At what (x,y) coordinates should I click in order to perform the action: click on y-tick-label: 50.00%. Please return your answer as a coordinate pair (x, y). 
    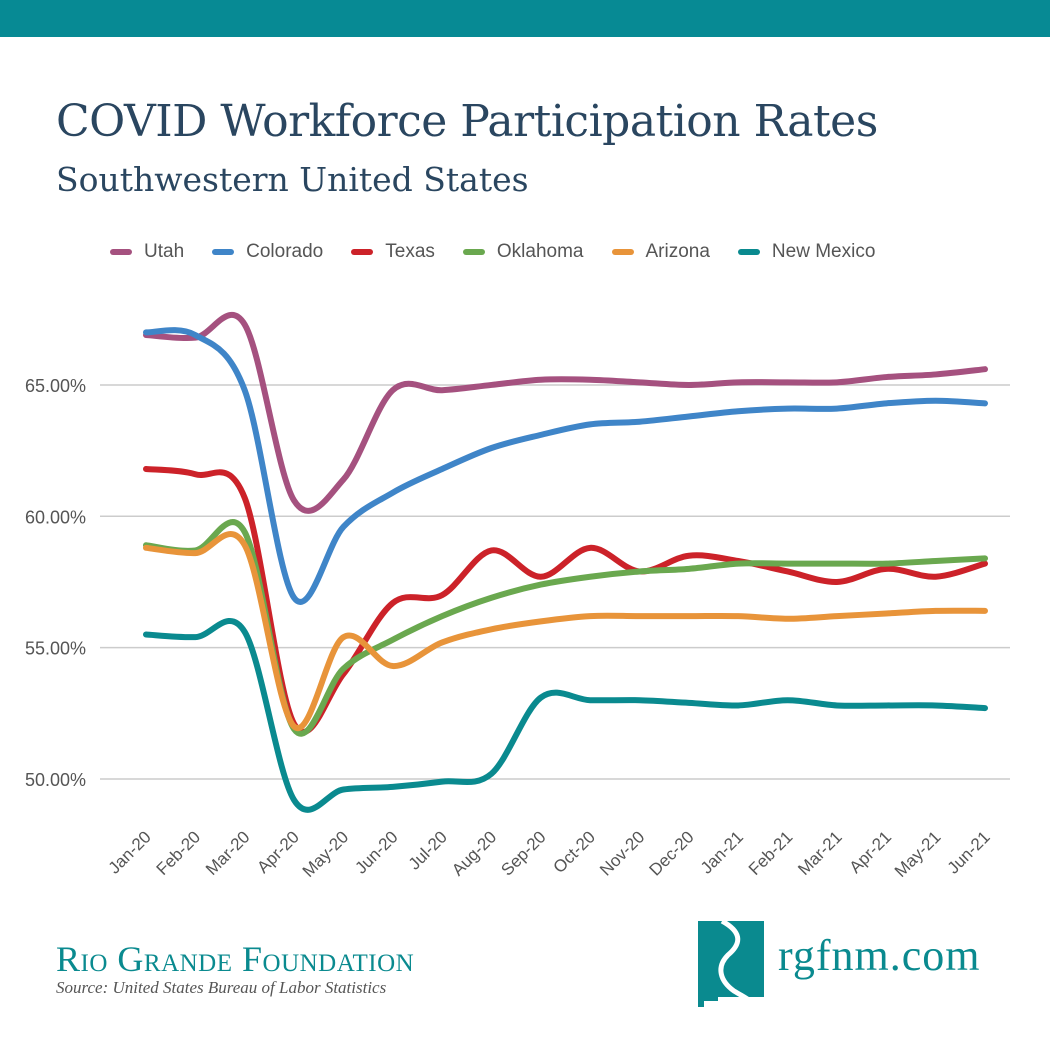
    Looking at the image, I should click on (55, 780).